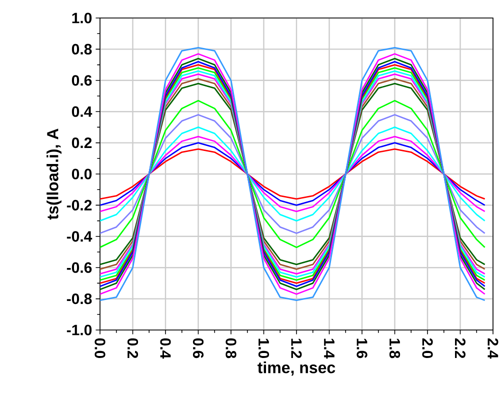  What do you see at coordinates (100, 348) in the screenshot?
I see `x-tick-label: 0.0` at bounding box center [100, 348].